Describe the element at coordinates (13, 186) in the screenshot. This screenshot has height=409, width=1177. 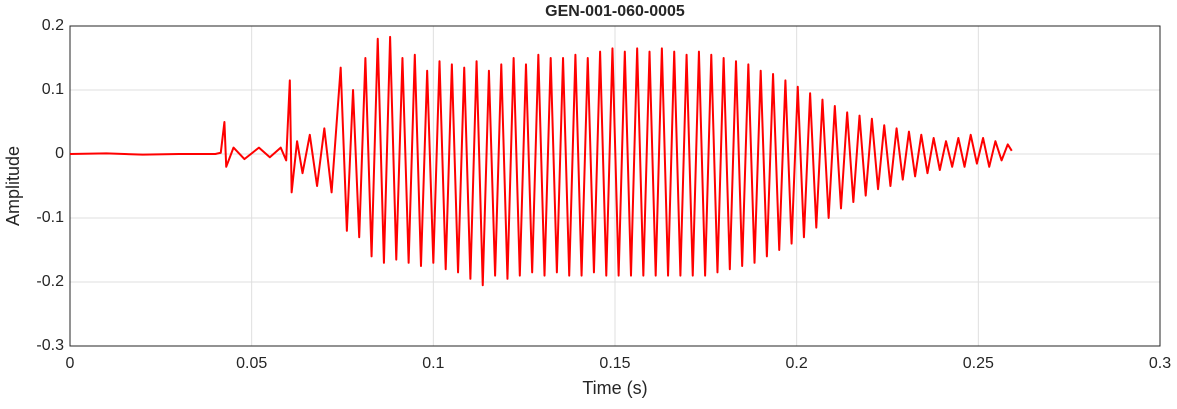
I see `y-axis-label: Amplitude` at that location.